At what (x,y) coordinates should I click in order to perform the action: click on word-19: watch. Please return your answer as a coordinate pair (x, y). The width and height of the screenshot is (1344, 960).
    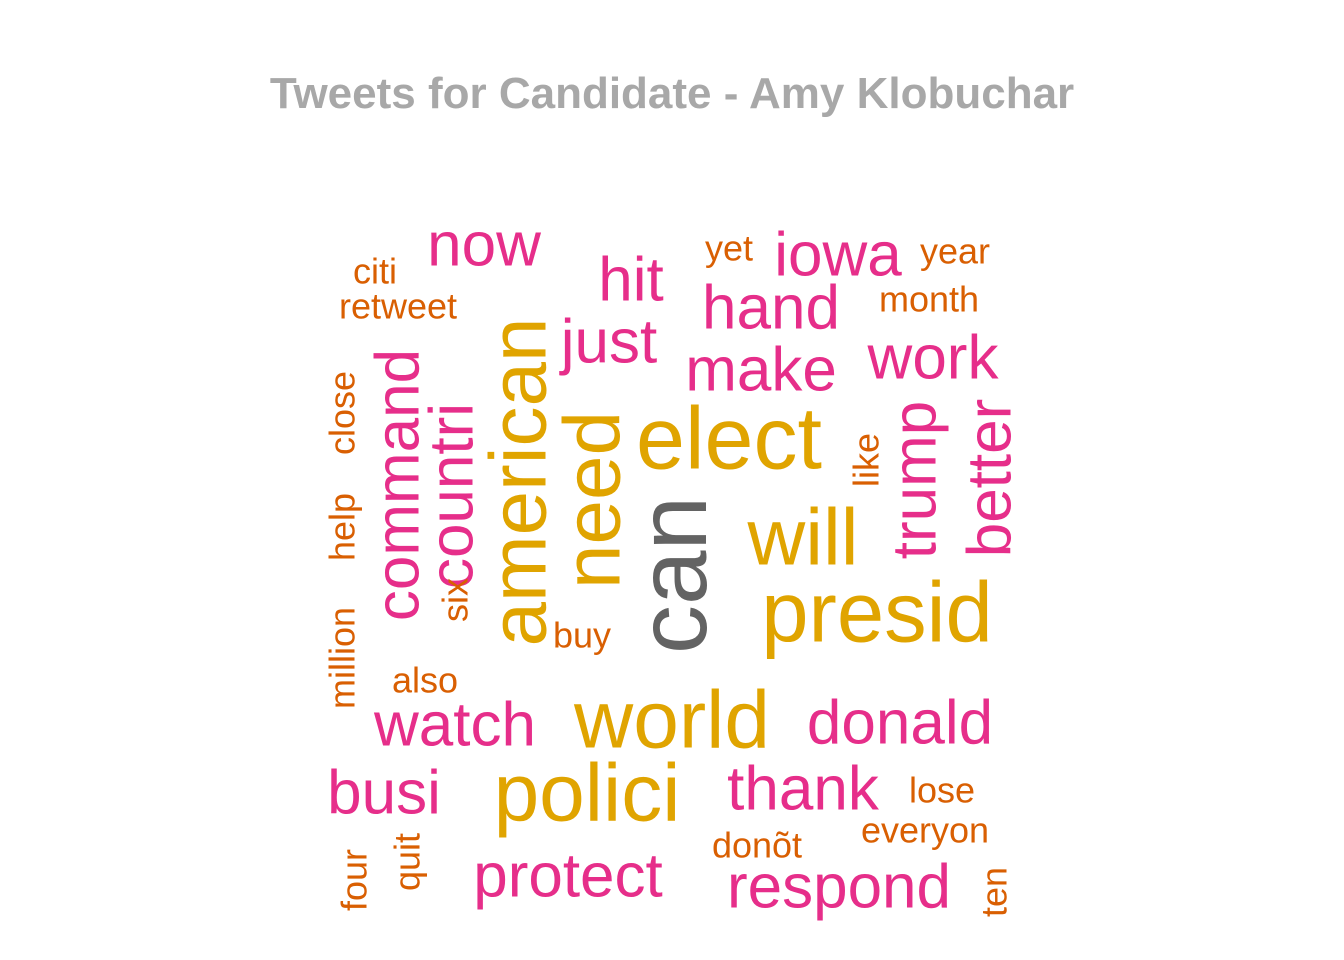
    Looking at the image, I should click on (454, 725).